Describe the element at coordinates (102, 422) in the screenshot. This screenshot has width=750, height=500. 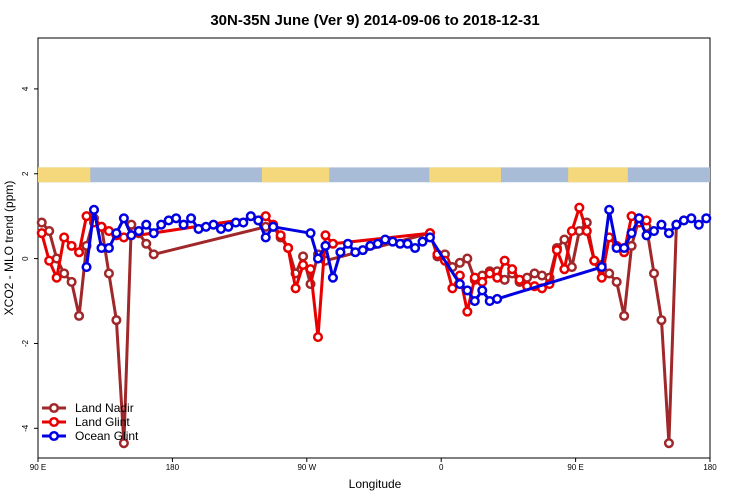
I see `legend-label: Land Glint` at that location.